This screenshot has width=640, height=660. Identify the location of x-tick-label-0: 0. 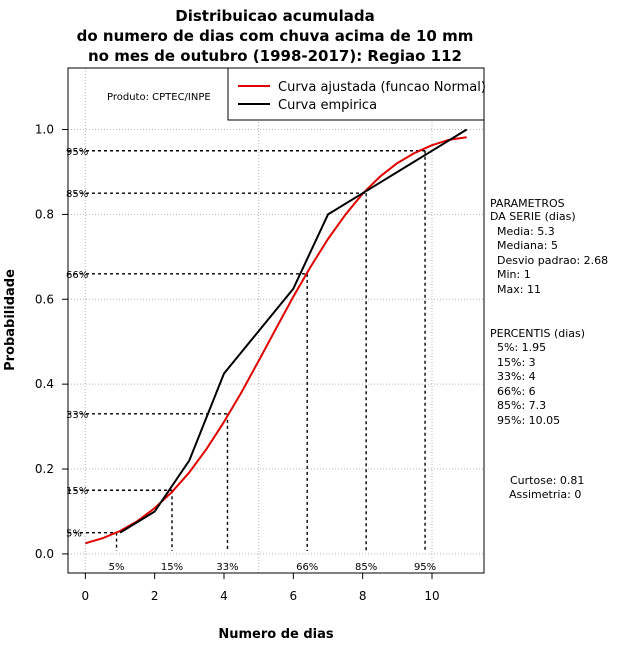
(86, 596).